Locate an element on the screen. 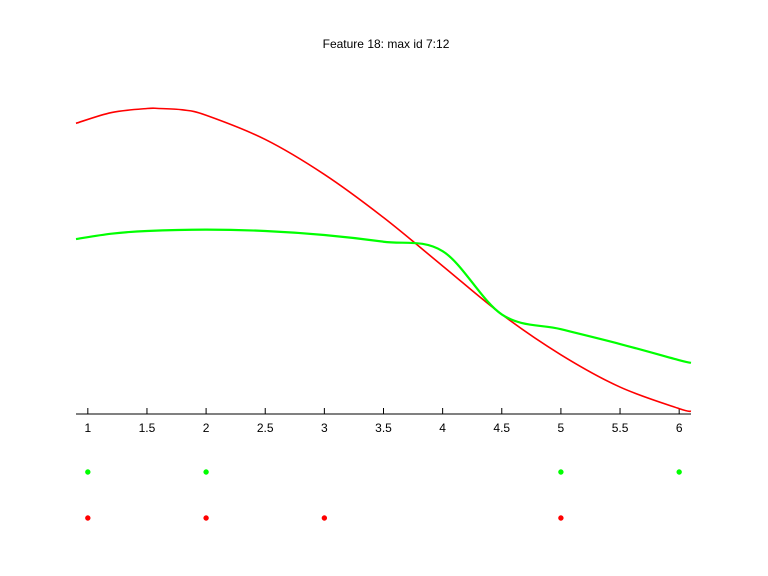 The width and height of the screenshot is (768, 576). x-tick-label: 4.5 is located at coordinates (501, 428).